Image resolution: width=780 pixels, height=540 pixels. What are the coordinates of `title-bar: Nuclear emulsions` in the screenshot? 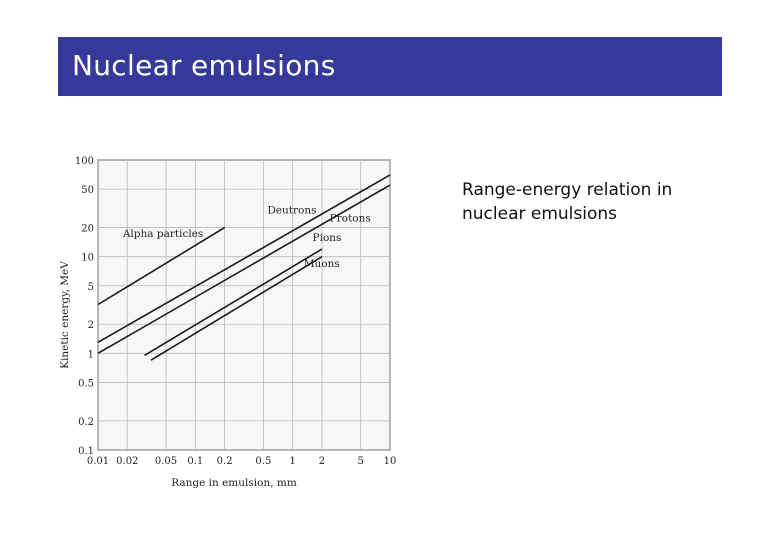 It's located at (390, 66).